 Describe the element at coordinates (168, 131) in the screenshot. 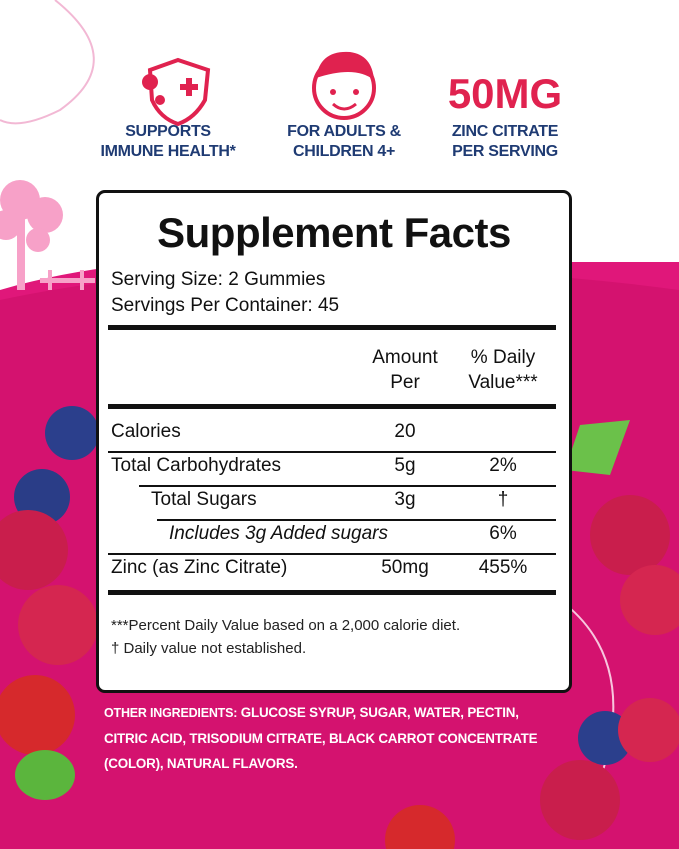

I see `badge-line: SUPPORTS` at that location.